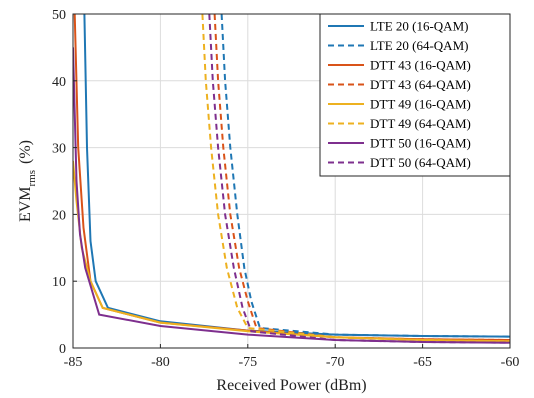 Image resolution: width=534 pixels, height=398 pixels. Describe the element at coordinates (73, 362) in the screenshot. I see `x-tick-label: -85` at that location.